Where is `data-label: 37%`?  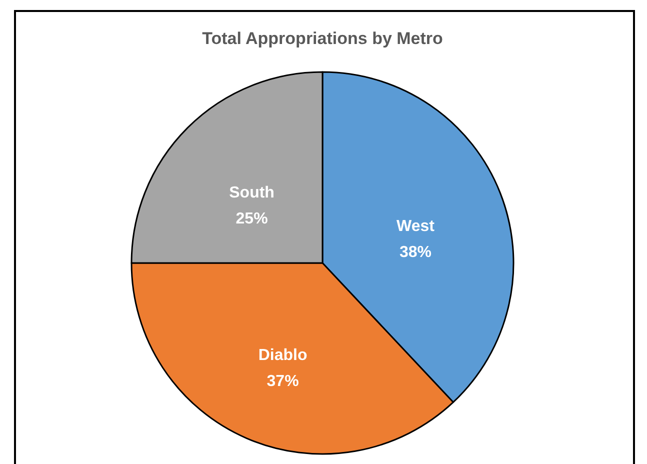 data-label: 37% is located at coordinates (282, 381).